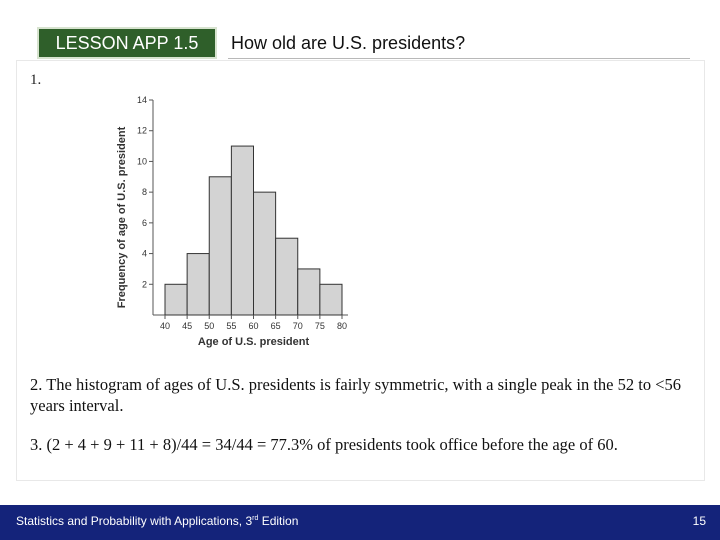  I want to click on x-tick-label: 65, so click(276, 326).